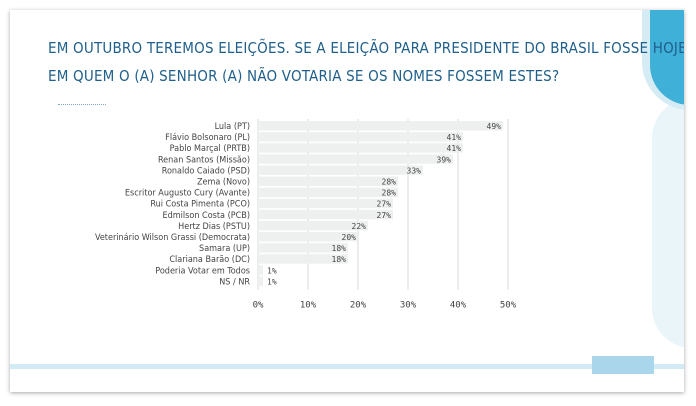 This screenshot has width=696, height=406. What do you see at coordinates (414, 170) in the screenshot?
I see `data-label: 33%` at bounding box center [414, 170].